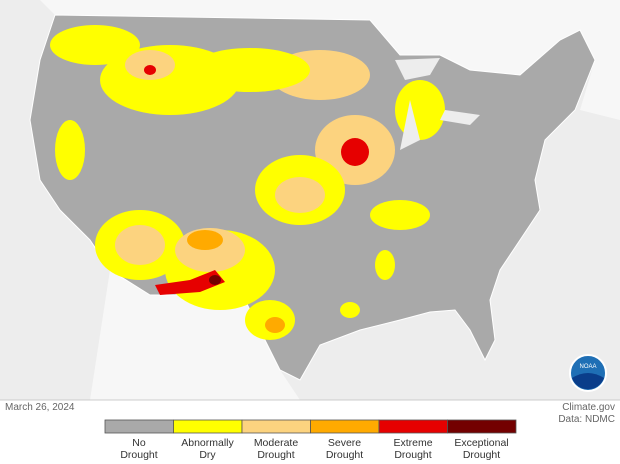  What do you see at coordinates (40, 407) in the screenshot?
I see `date: March 26, 2024` at bounding box center [40, 407].